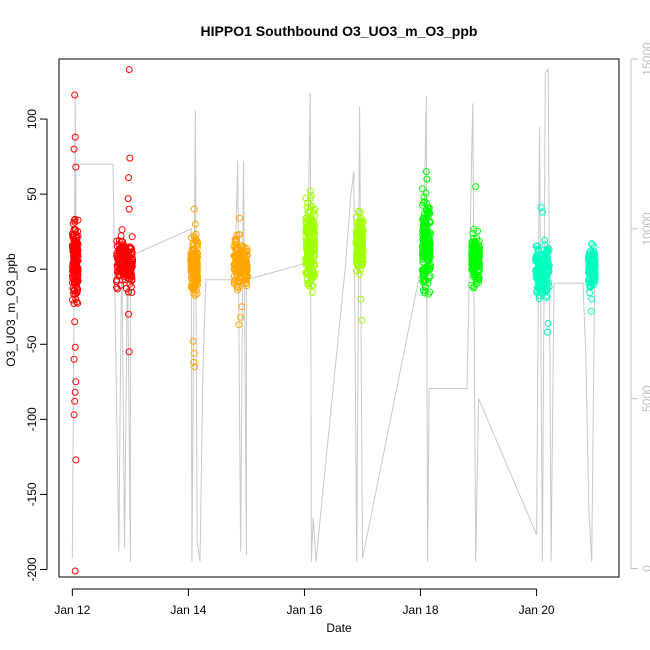 This screenshot has height=650, width=650. Describe the element at coordinates (125, 211) in the screenshot. I see `series-flight-1b` at that location.